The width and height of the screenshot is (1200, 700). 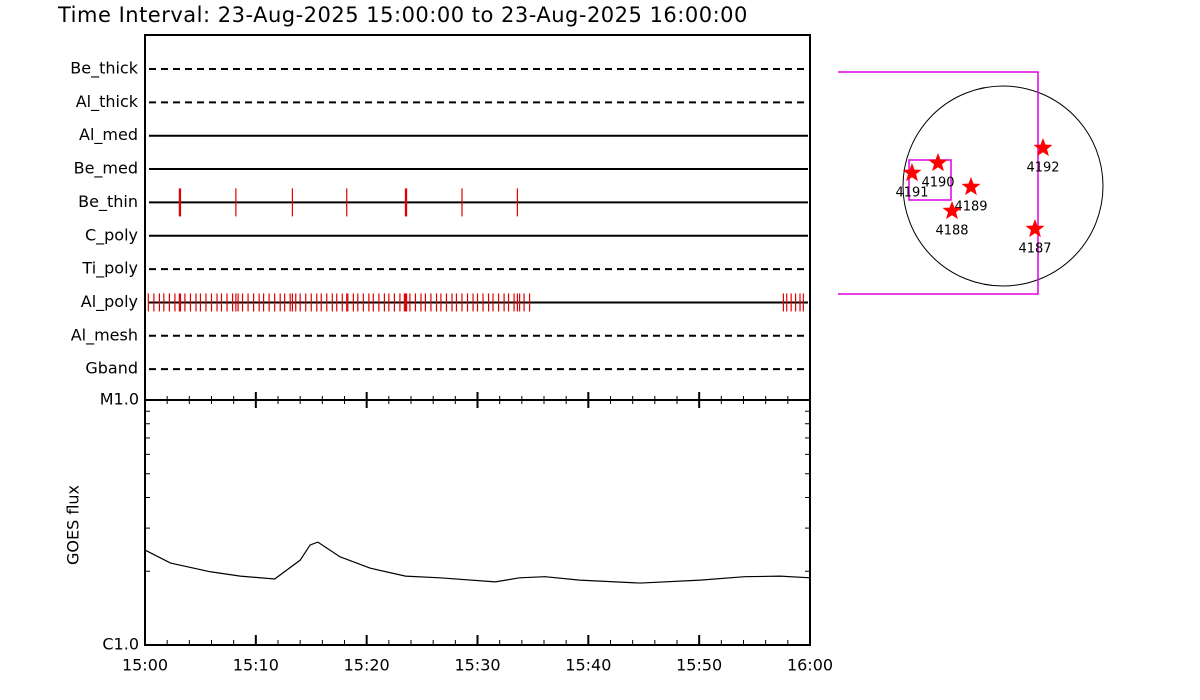 What do you see at coordinates (107, 102) in the screenshot?
I see `filter-label: Al_thick` at bounding box center [107, 102].